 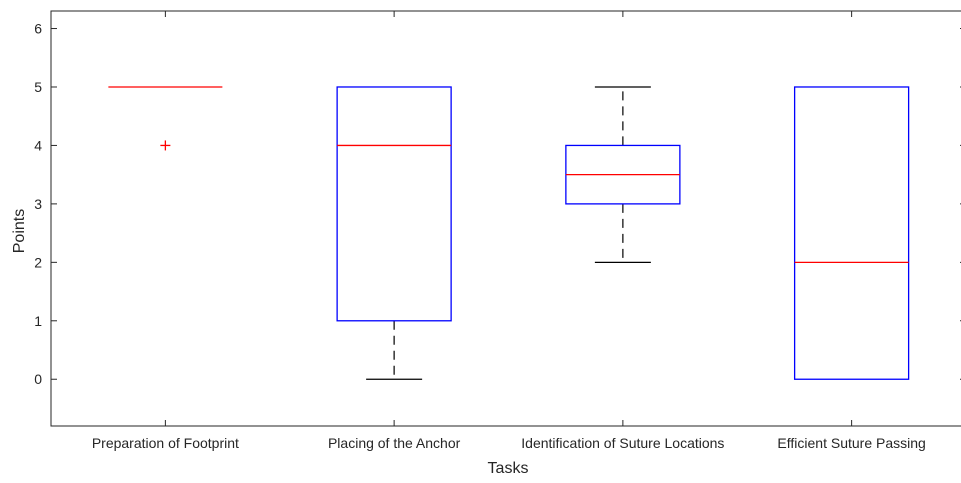 What do you see at coordinates (38, 262) in the screenshot?
I see `y-tick-label: 2` at bounding box center [38, 262].